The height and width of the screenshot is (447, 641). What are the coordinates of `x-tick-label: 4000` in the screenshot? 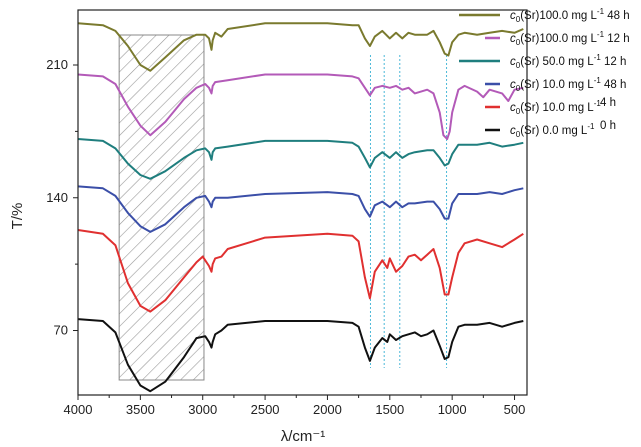 It's located at (78, 409).